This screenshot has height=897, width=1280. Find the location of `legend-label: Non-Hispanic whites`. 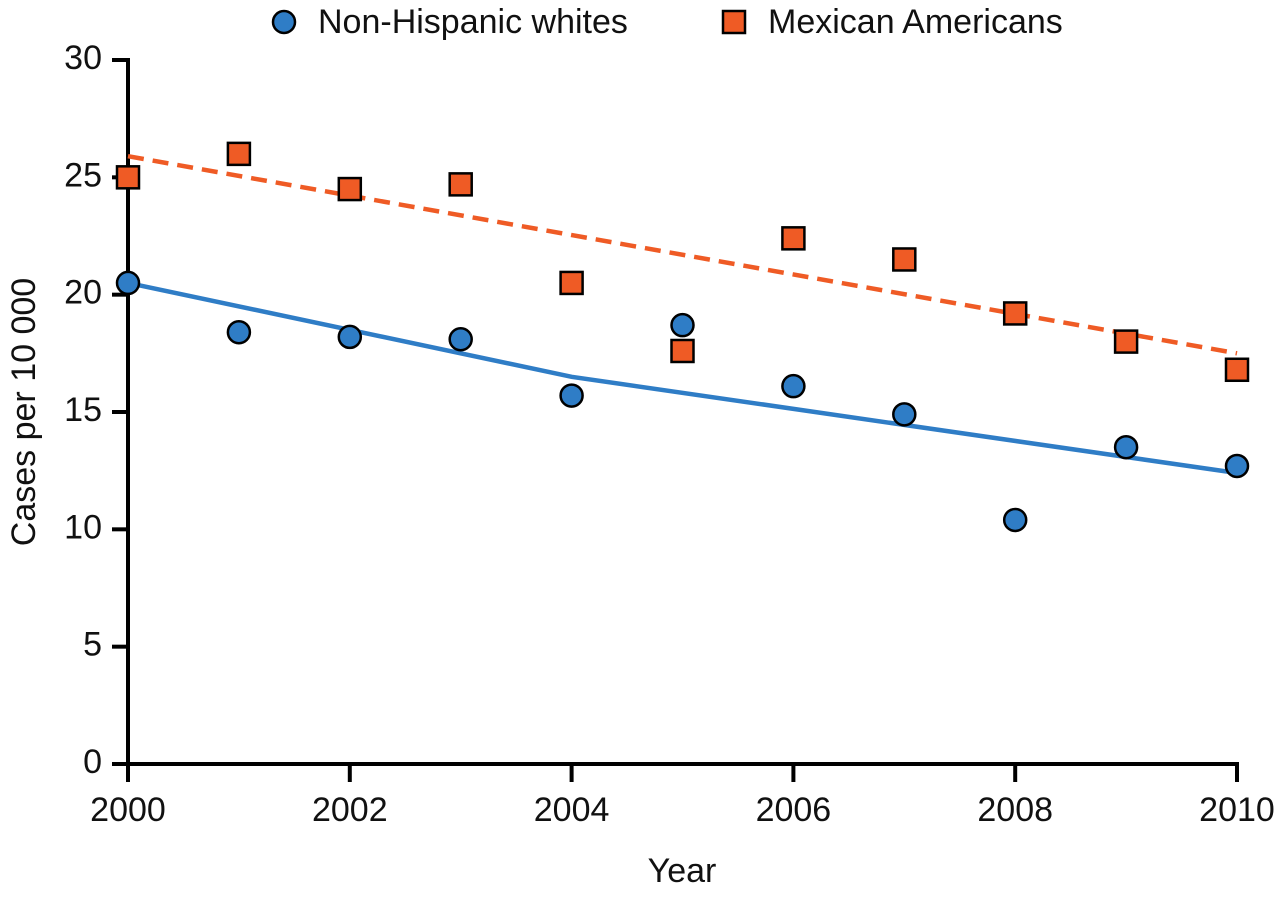

legend-label: Non-Hispanic whites is located at coordinates (473, 22).